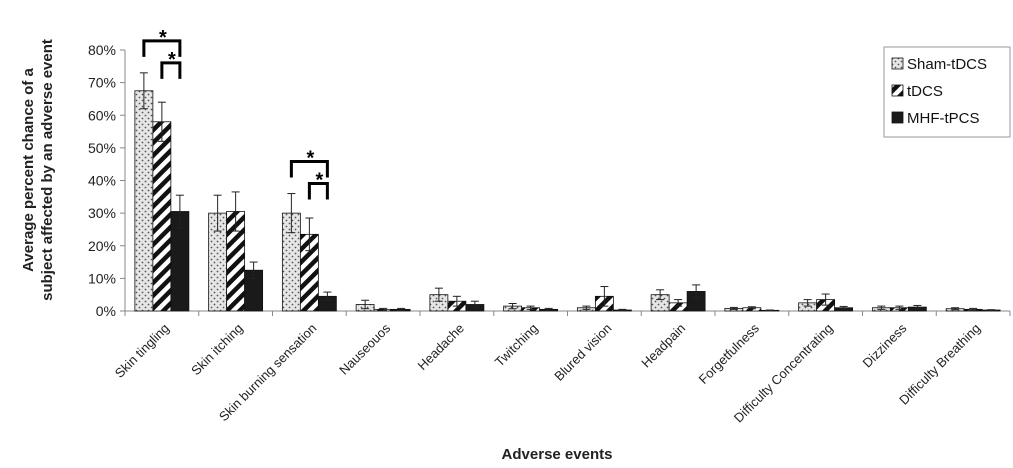 This screenshot has height=468, width=1013. What do you see at coordinates (102, 181) in the screenshot?
I see `y-tick-label: 40%` at bounding box center [102, 181].